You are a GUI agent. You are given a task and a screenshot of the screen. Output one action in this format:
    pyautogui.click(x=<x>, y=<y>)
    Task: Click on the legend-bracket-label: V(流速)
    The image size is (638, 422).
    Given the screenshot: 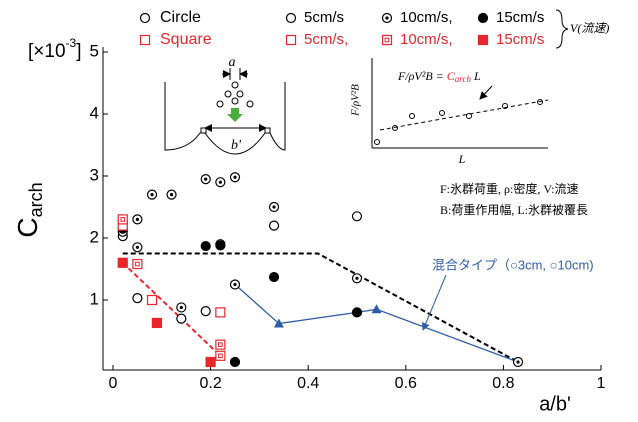 What is the action you would take?
    pyautogui.click(x=589, y=28)
    